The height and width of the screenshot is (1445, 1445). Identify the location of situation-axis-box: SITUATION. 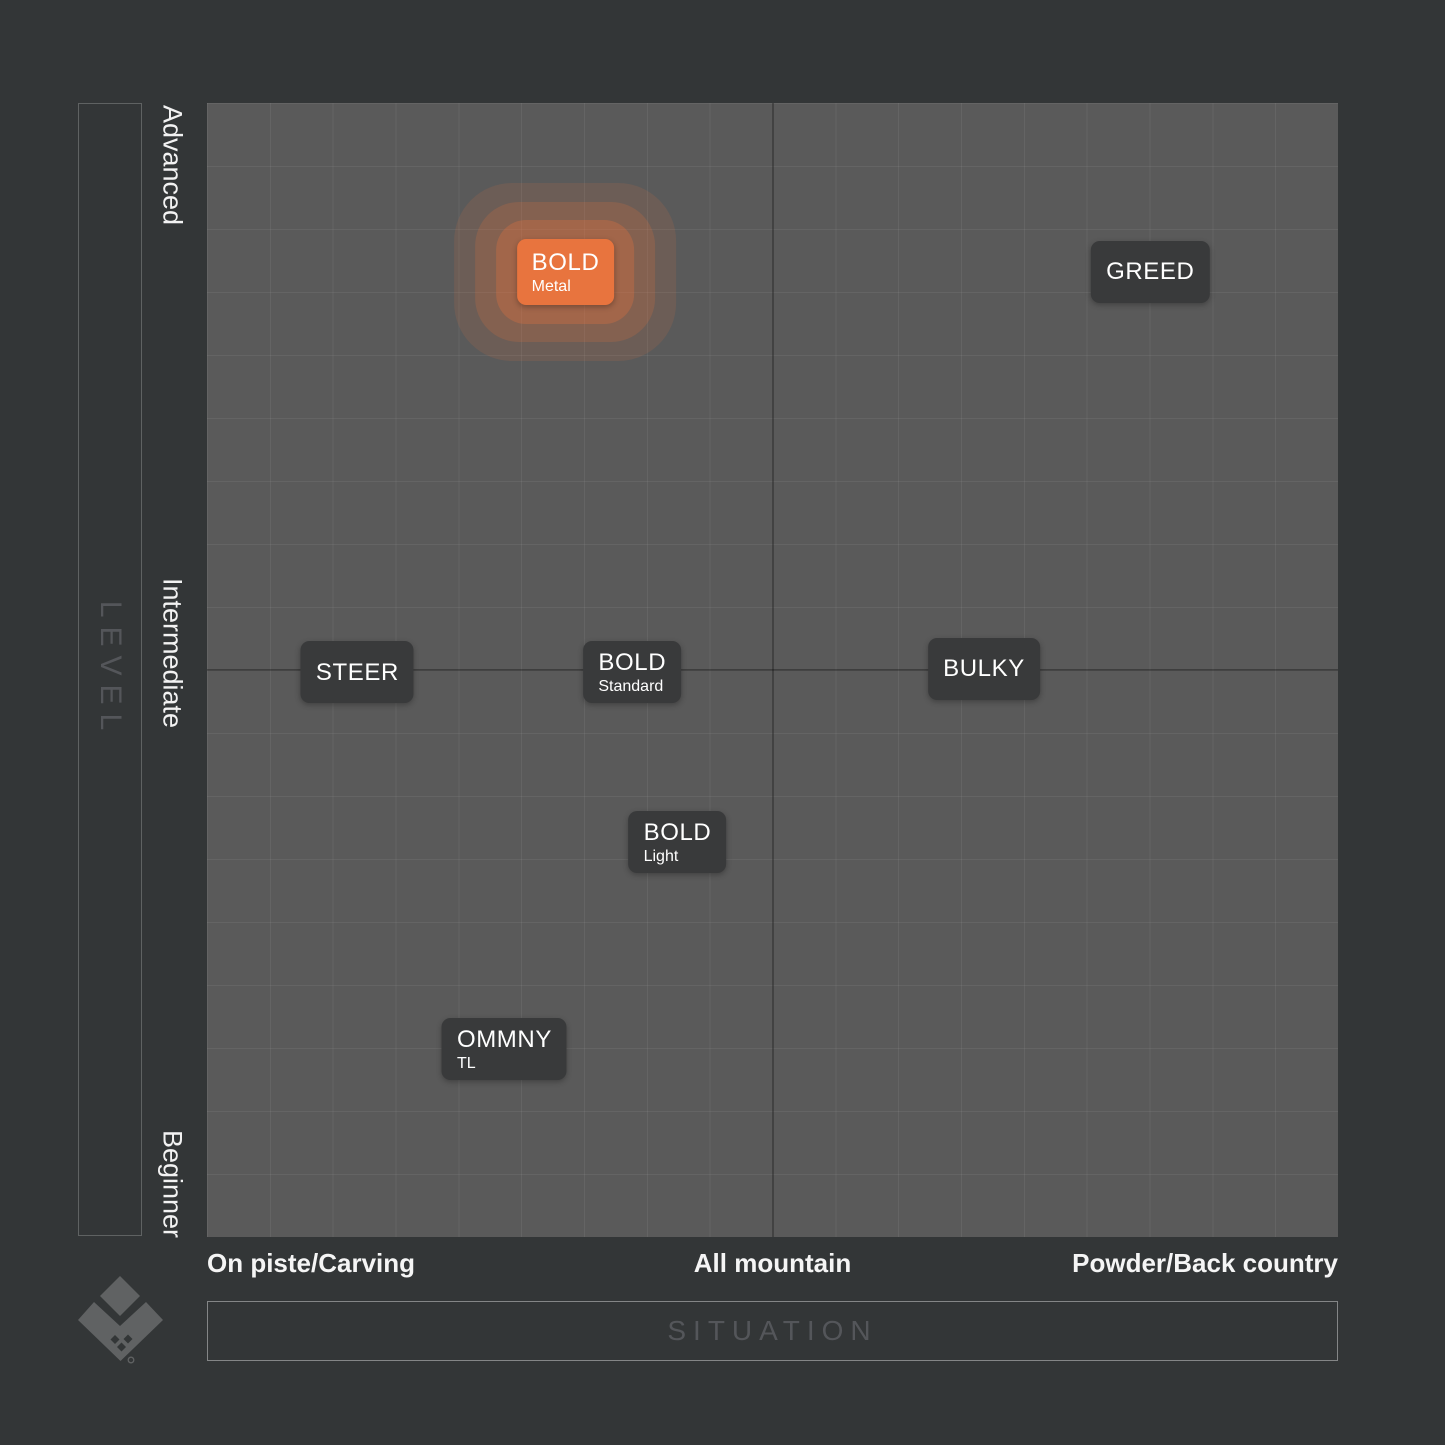
(772, 1331).